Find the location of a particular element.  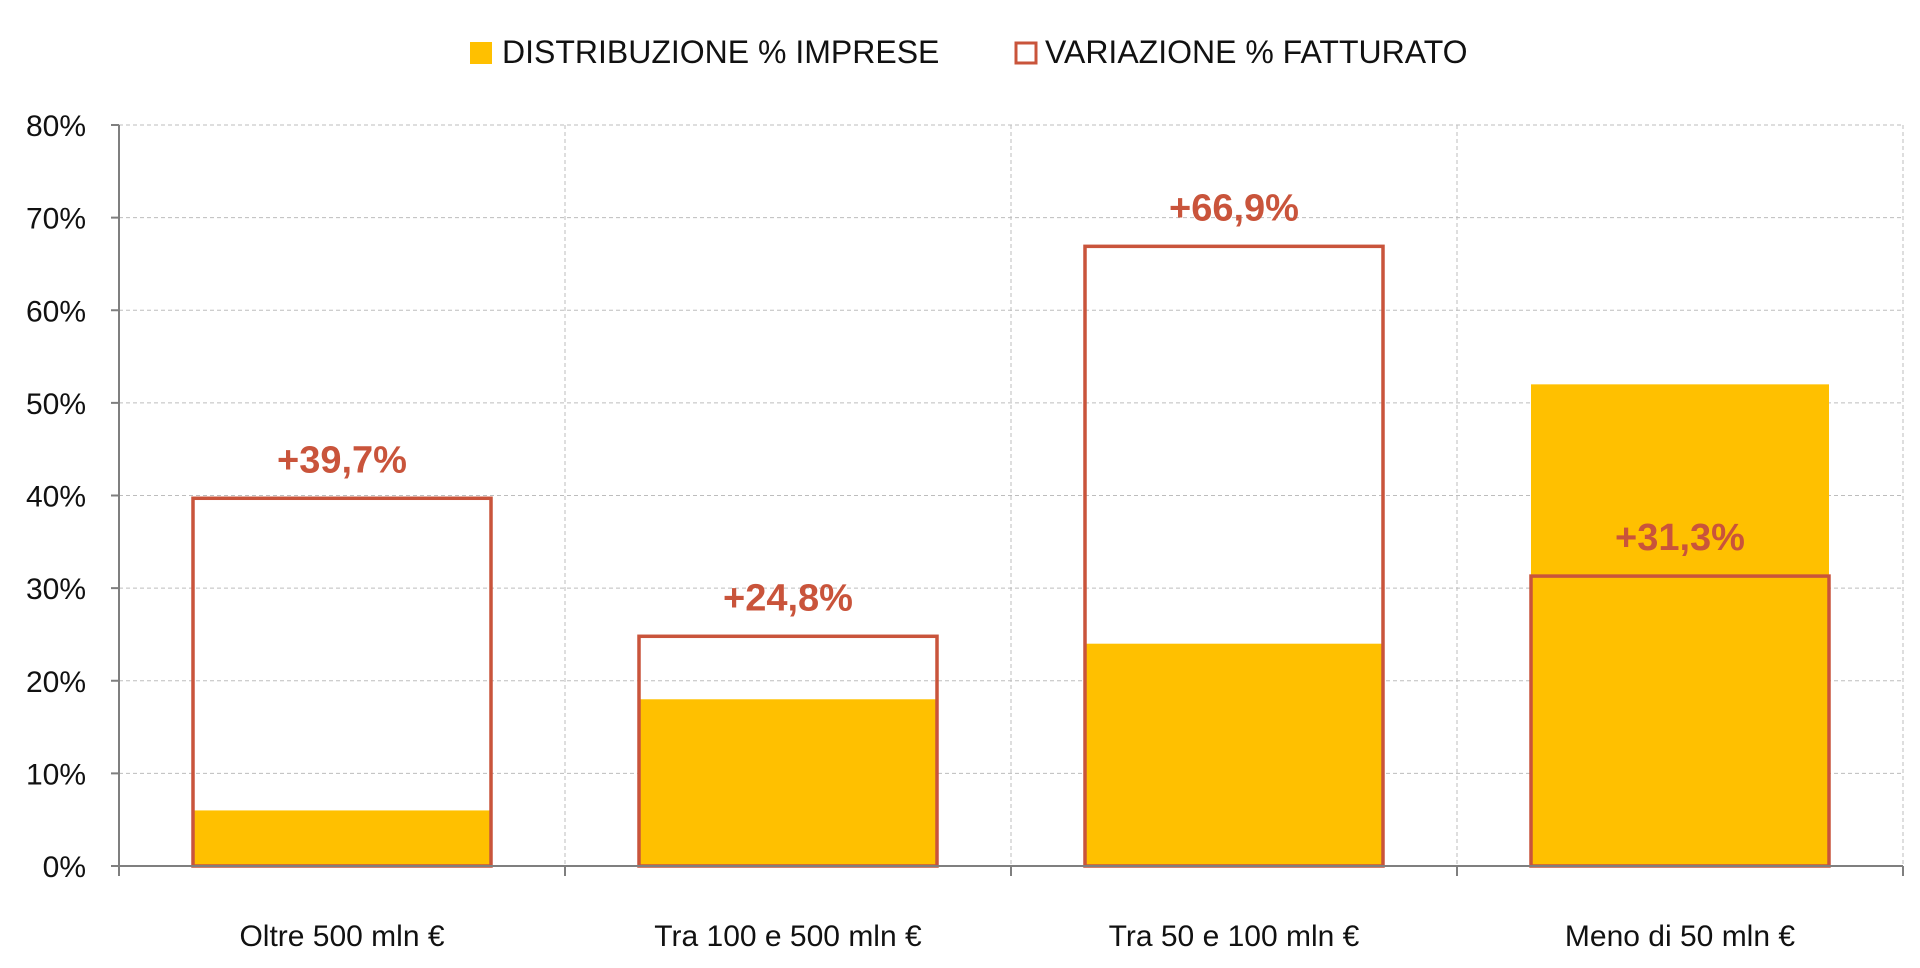

y-tick-label: 30% is located at coordinates (56, 589).